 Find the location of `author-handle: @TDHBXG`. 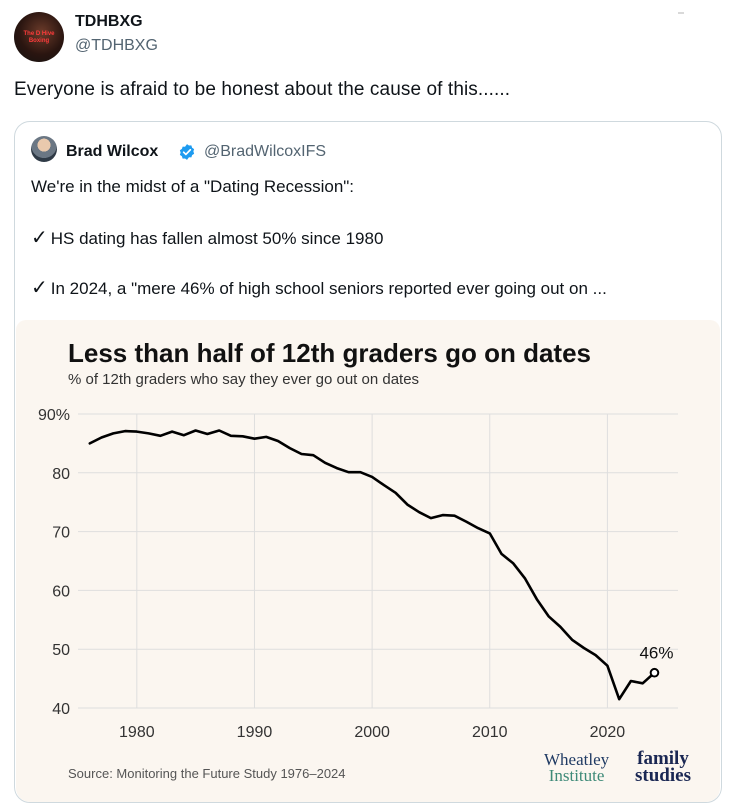

author-handle: @TDHBXG is located at coordinates (116, 45).